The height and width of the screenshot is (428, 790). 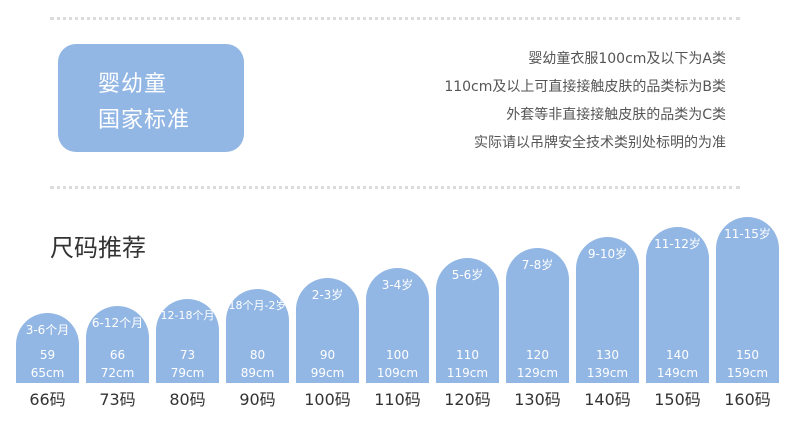 I want to click on size-bar: 5-6岁 110 119cm, so click(x=467, y=320).